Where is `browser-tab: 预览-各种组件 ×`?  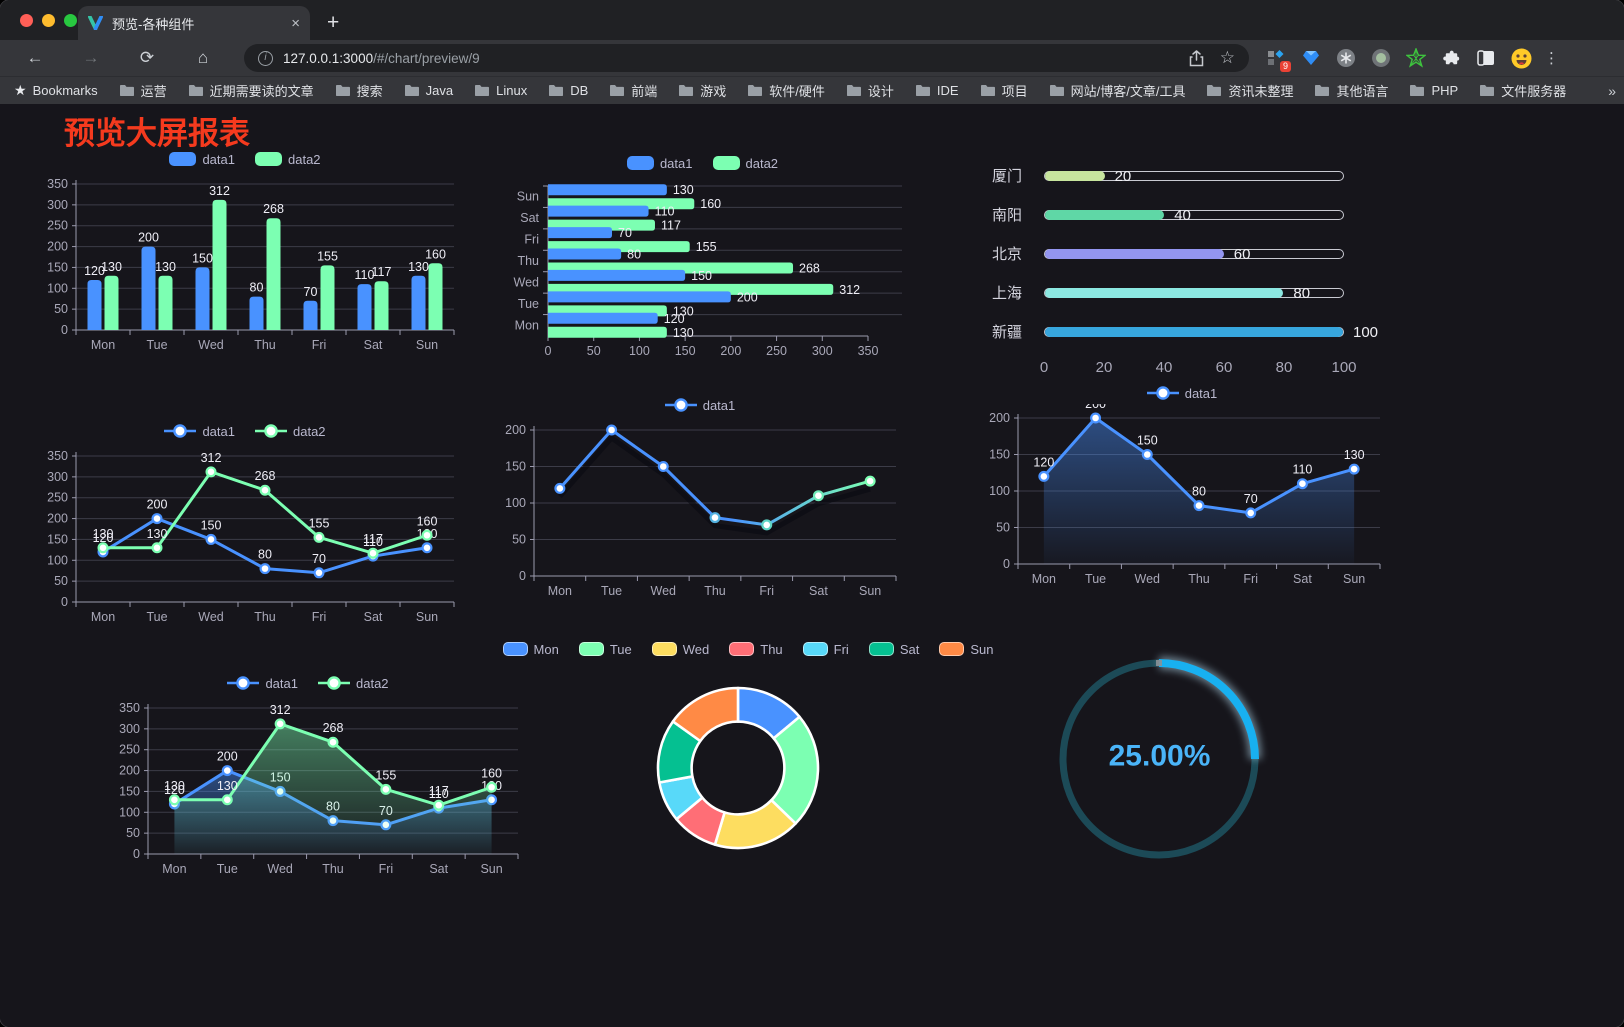
browser-tab: 预览-各种组件 × is located at coordinates (194, 23).